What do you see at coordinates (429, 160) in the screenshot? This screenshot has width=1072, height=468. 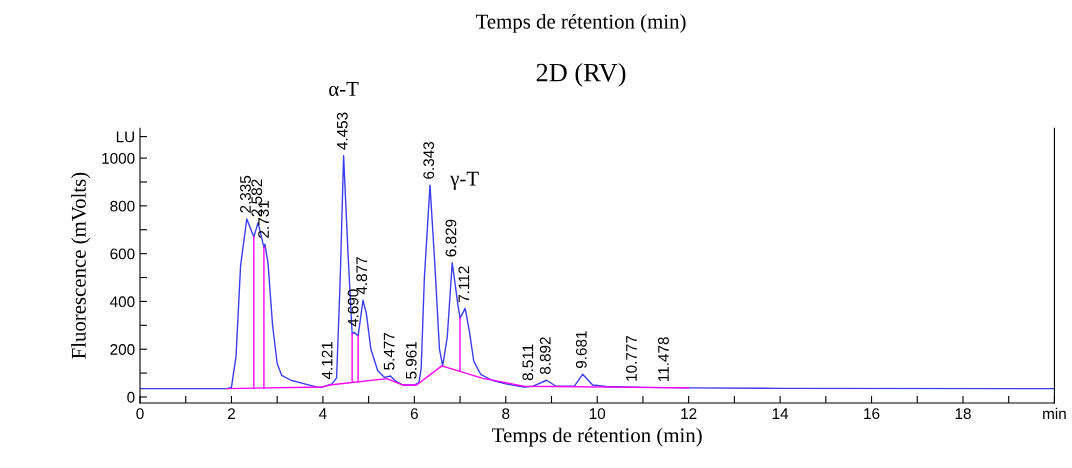 I see `annotation: 6.343` at bounding box center [429, 160].